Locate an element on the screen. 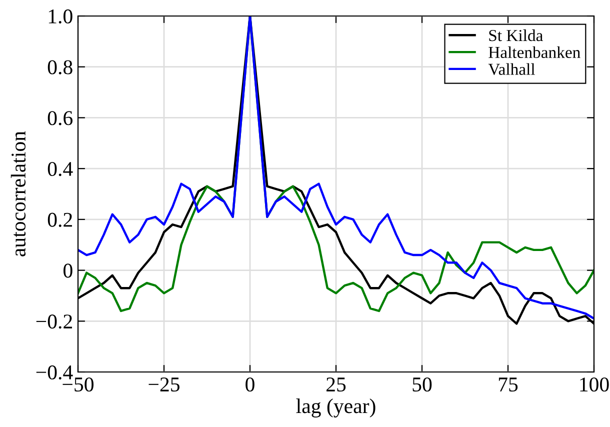 Image resolution: width=610 pixels, height=427 pixels. x-tick-label: −25 is located at coordinates (164, 385).